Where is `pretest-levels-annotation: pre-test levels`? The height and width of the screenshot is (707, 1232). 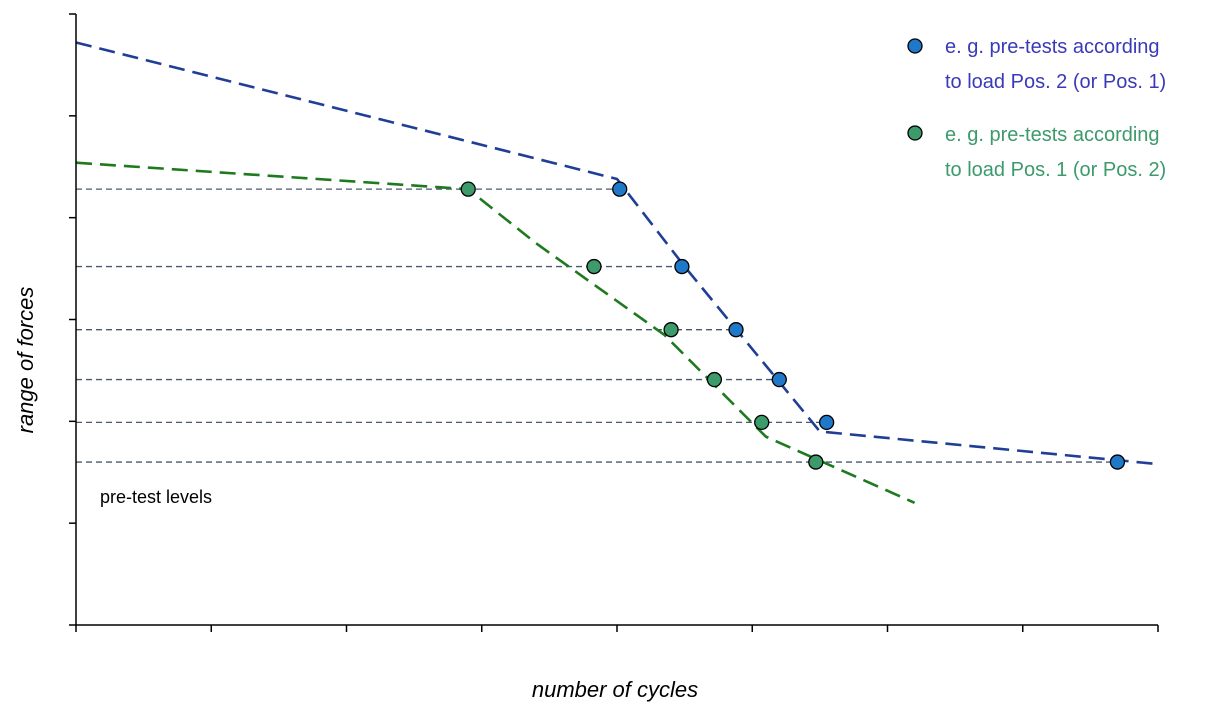
pretest-levels-annotation: pre-test levels is located at coordinates (156, 497).